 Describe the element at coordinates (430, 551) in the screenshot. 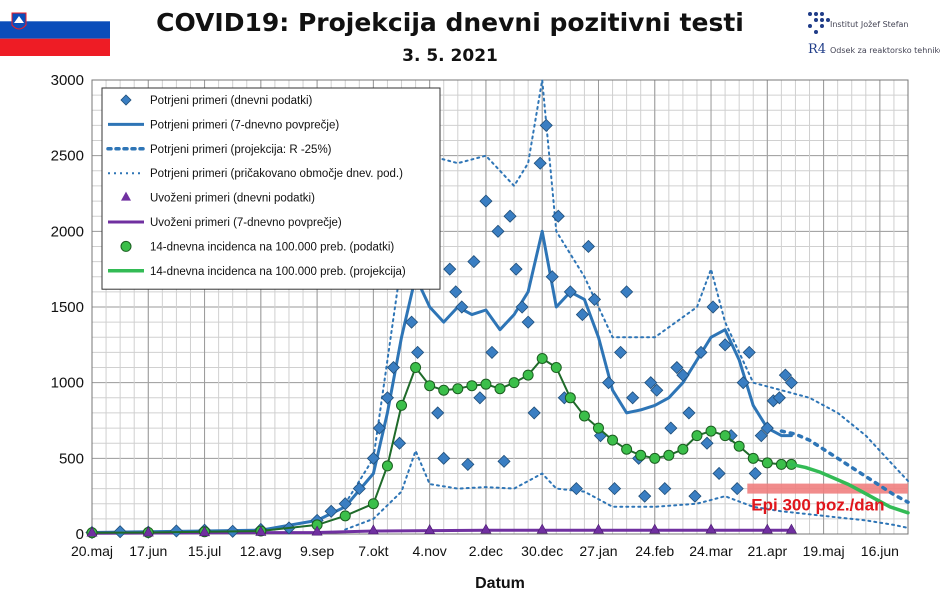

I see `x-tick-label: 4.nov` at that location.